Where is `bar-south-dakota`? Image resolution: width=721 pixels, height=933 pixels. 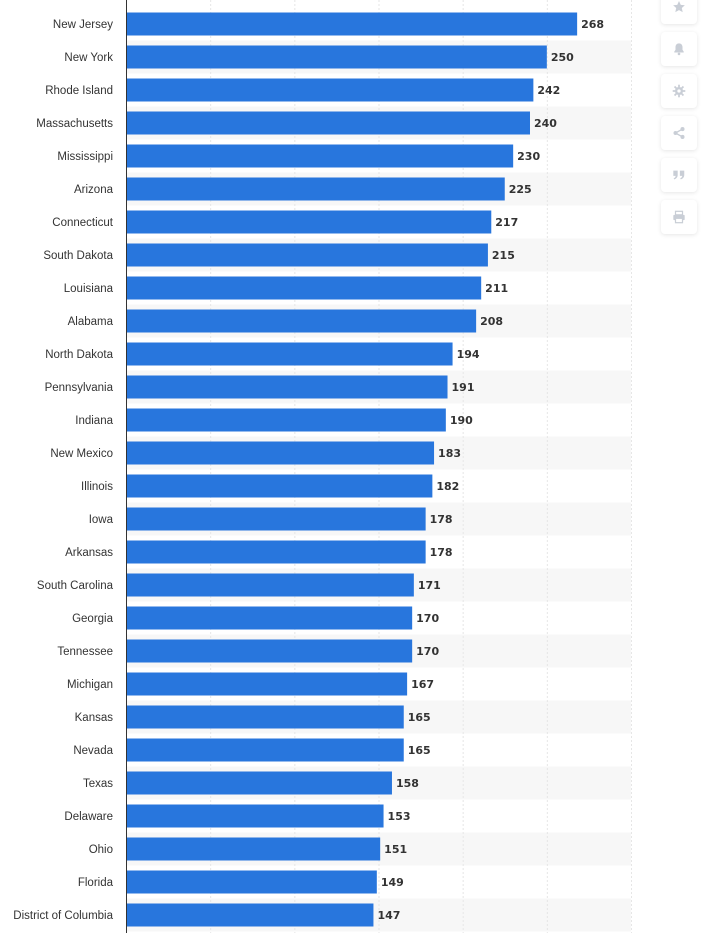
bar-south-dakota is located at coordinates (307, 255).